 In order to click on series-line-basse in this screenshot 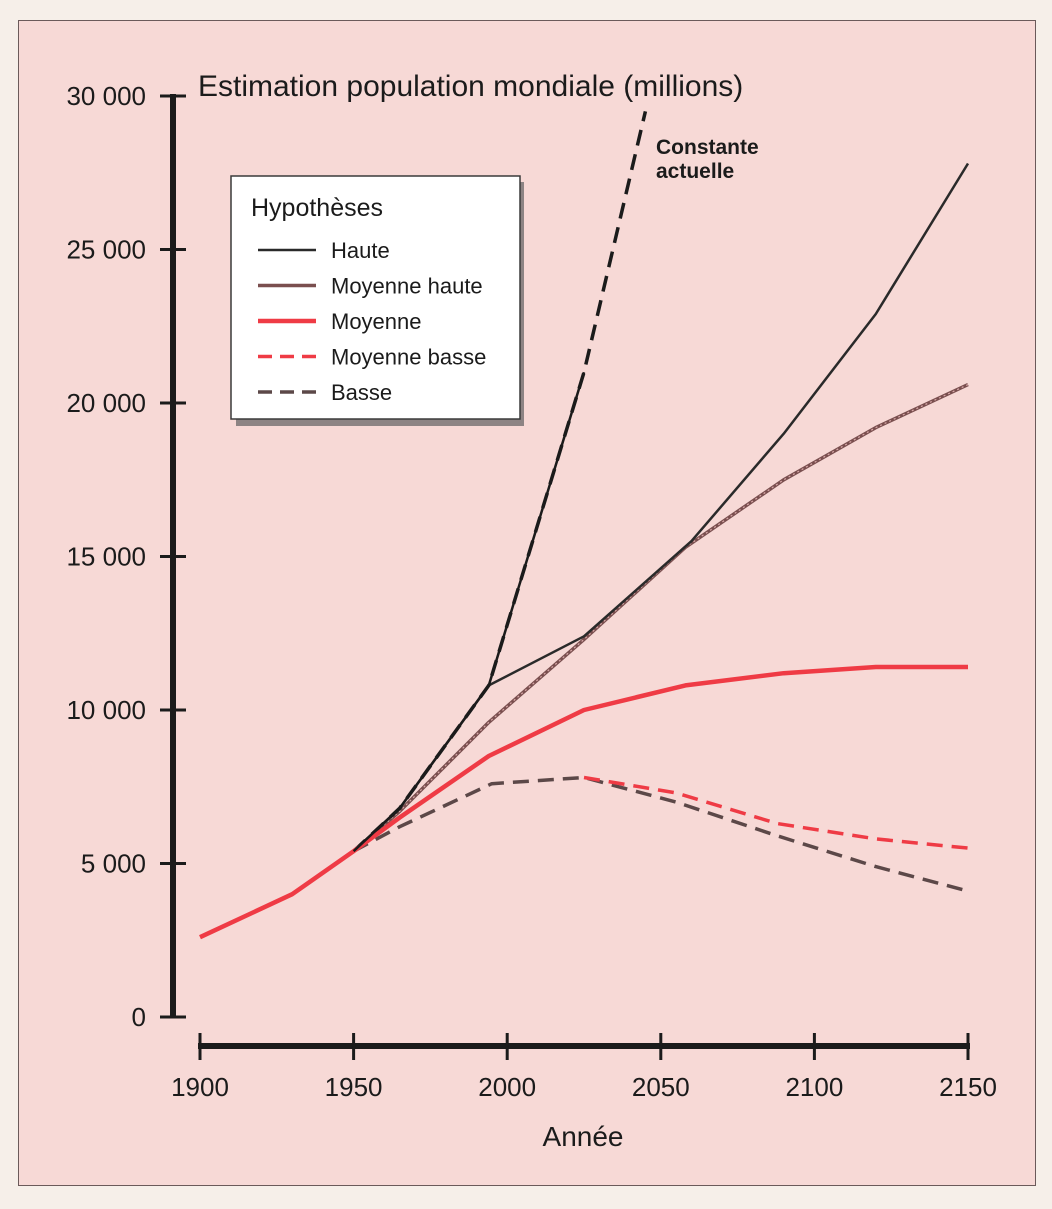, I will do `click(660, 834)`.